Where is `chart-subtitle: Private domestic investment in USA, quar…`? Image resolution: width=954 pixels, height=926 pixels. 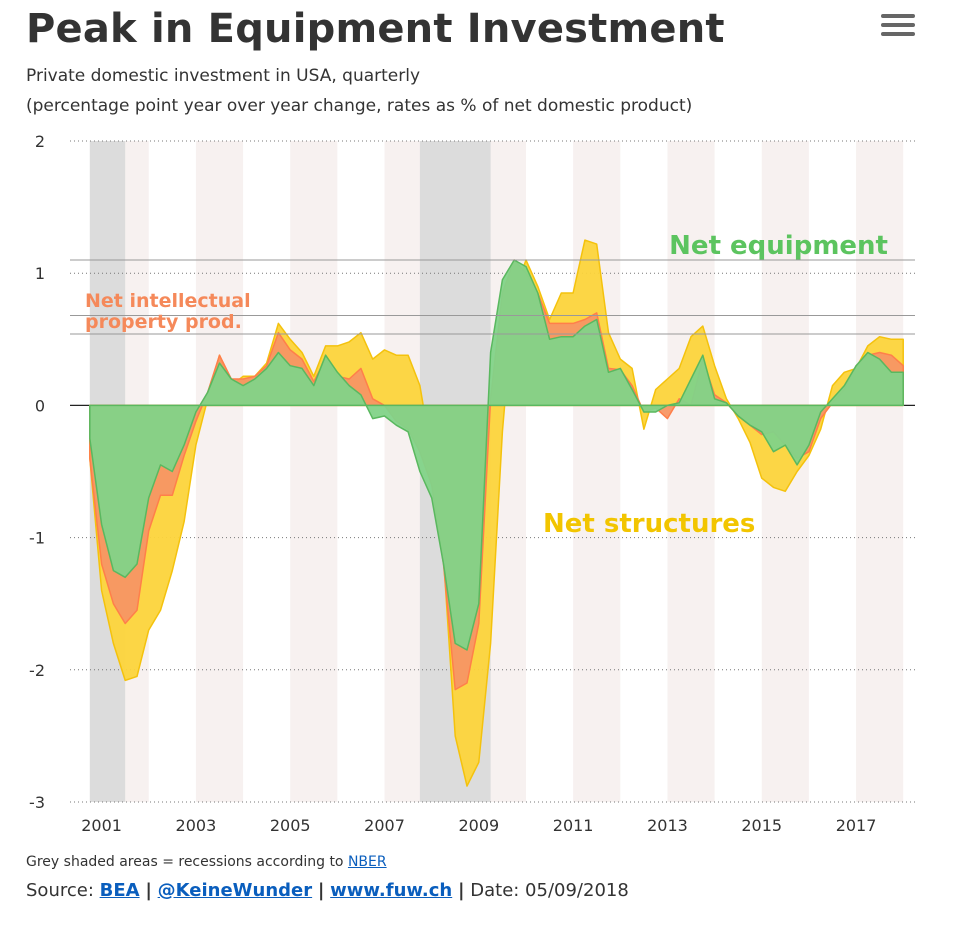 chart-subtitle: Private domestic investment in USA, quar… is located at coordinates (359, 91).